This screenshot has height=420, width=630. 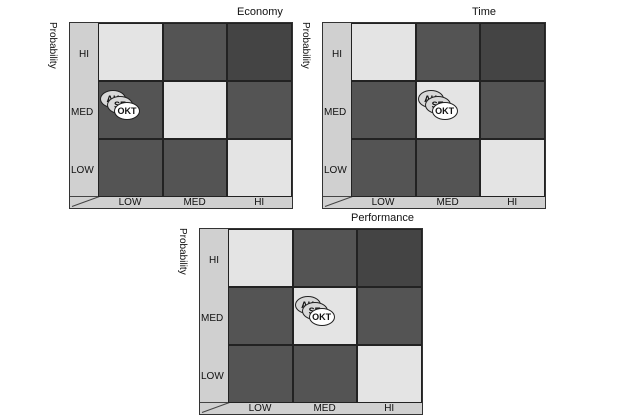 I want to click on cell-med-med, so click(x=195, y=110).